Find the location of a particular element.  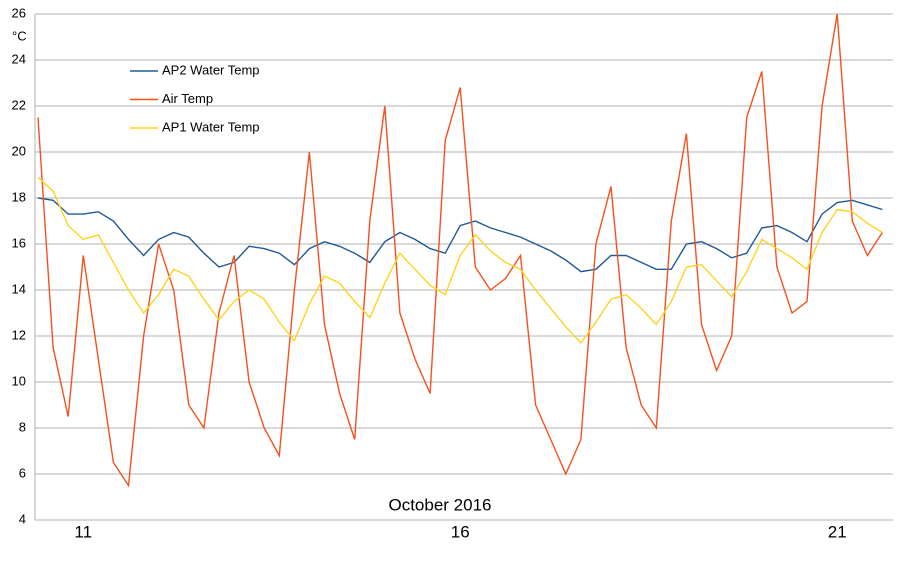

y-tick-label: 6 is located at coordinates (22, 472).